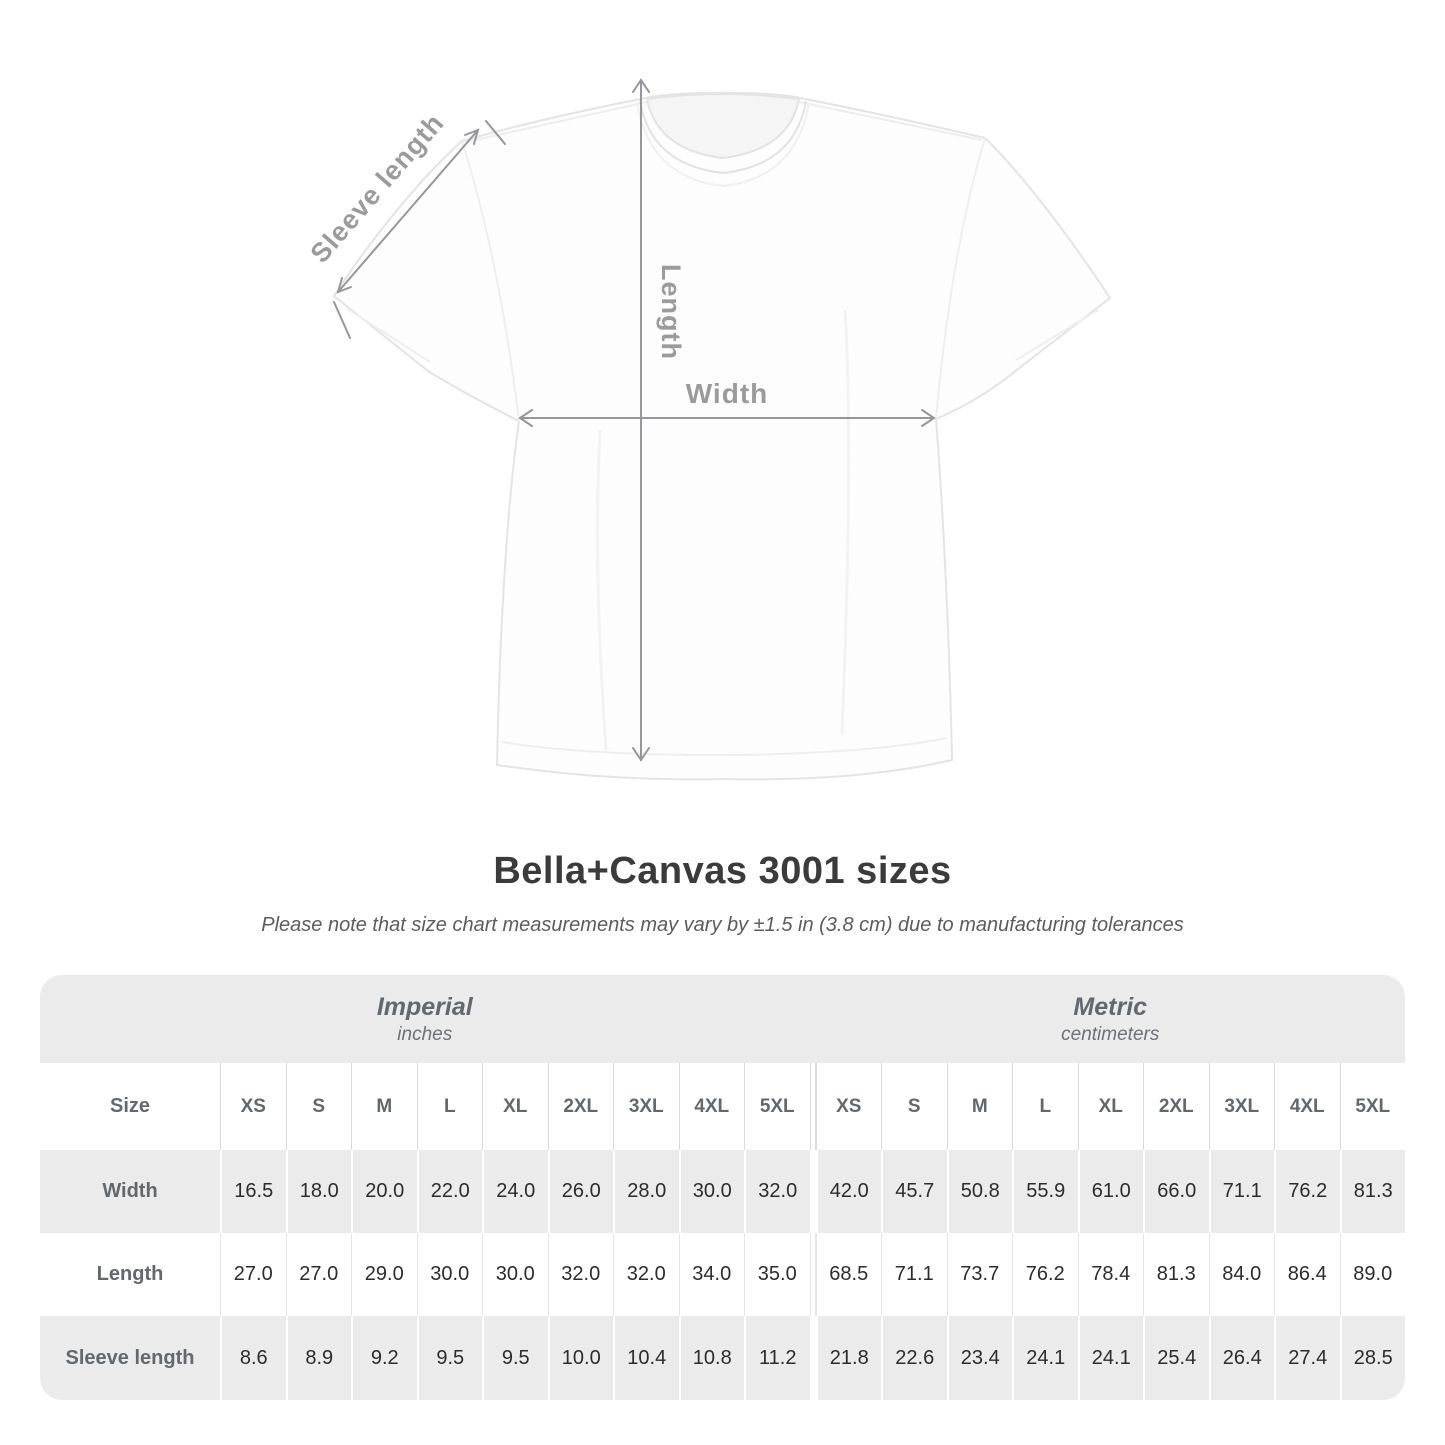 This screenshot has height=1445, width=1445. Describe the element at coordinates (515, 1358) in the screenshot. I see `measurement-cell: 9.5` at that location.